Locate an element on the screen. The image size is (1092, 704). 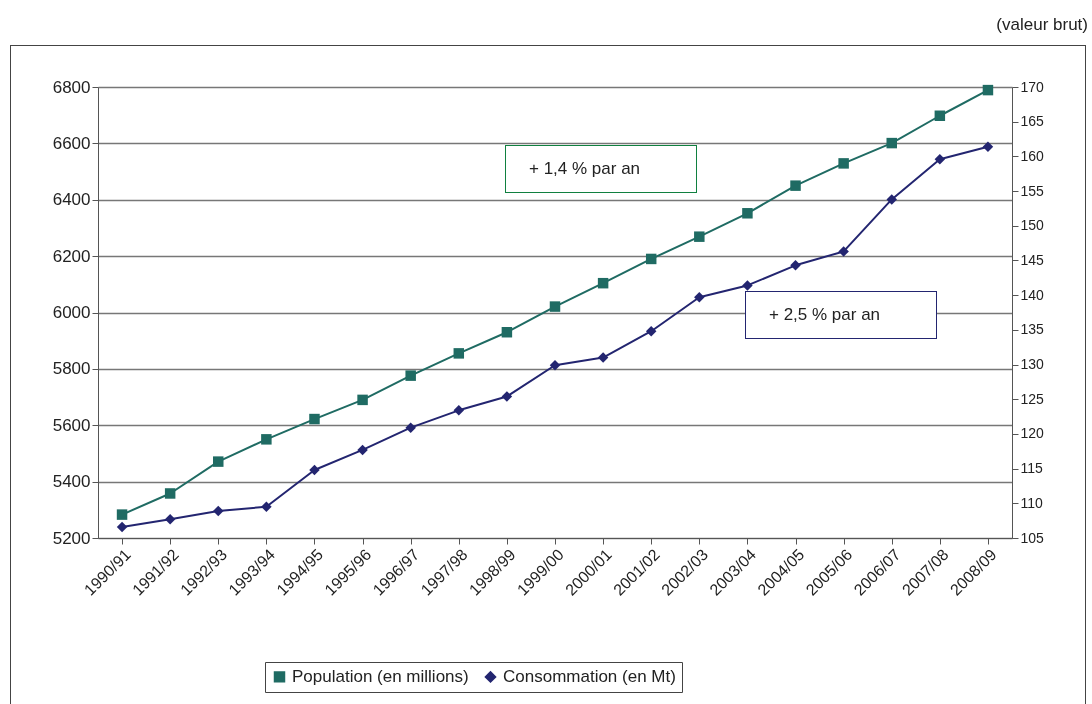
y2-tick-label: 105 is located at coordinates (1032, 537).